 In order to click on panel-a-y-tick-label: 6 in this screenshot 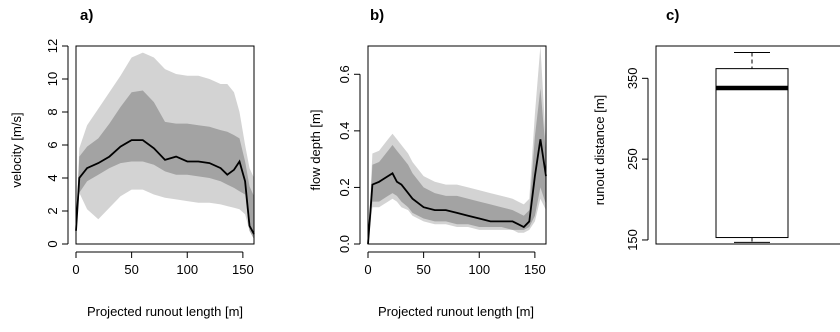, I will do `click(52, 144)`.